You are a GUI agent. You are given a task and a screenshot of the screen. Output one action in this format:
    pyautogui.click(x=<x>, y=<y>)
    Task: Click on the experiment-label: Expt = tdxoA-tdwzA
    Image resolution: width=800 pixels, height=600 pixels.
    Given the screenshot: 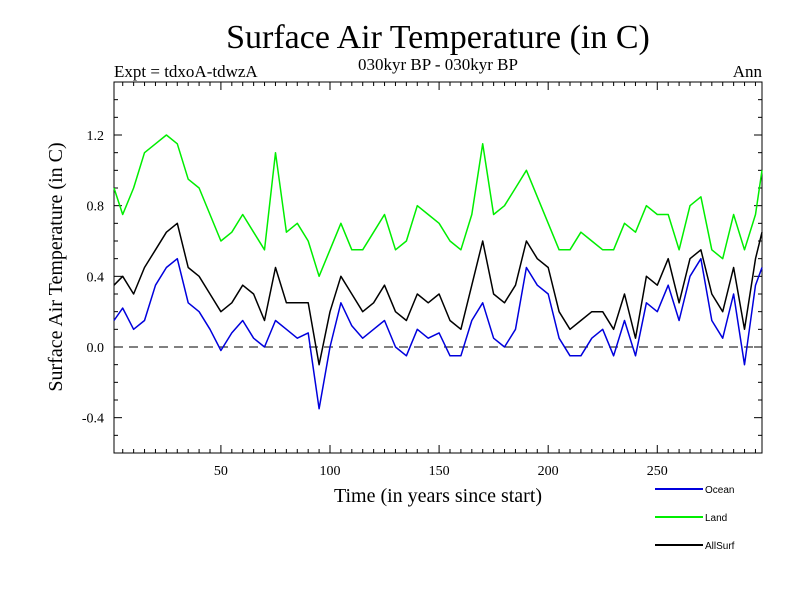 What is the action you would take?
    pyautogui.click(x=186, y=71)
    